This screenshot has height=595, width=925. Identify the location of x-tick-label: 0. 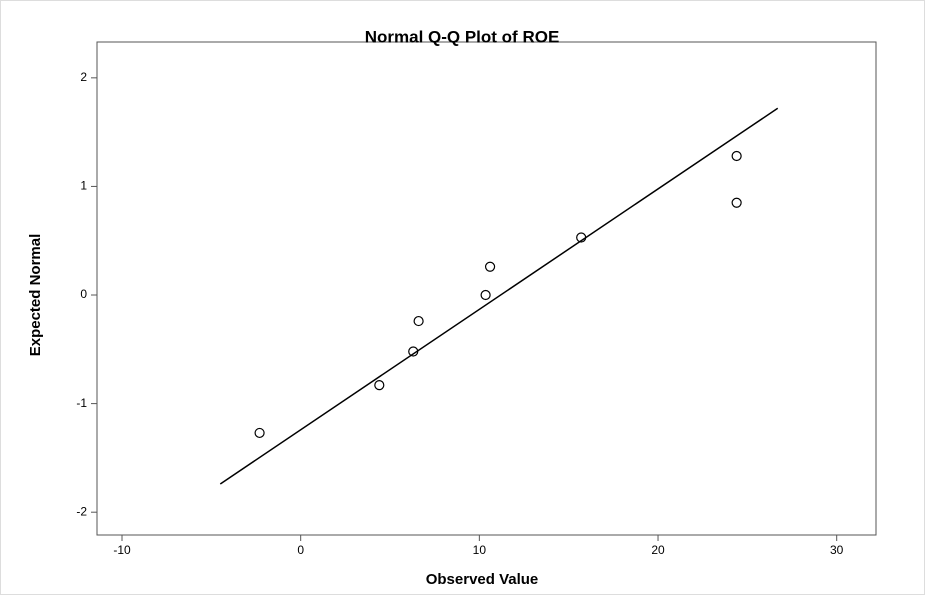
(300, 550).